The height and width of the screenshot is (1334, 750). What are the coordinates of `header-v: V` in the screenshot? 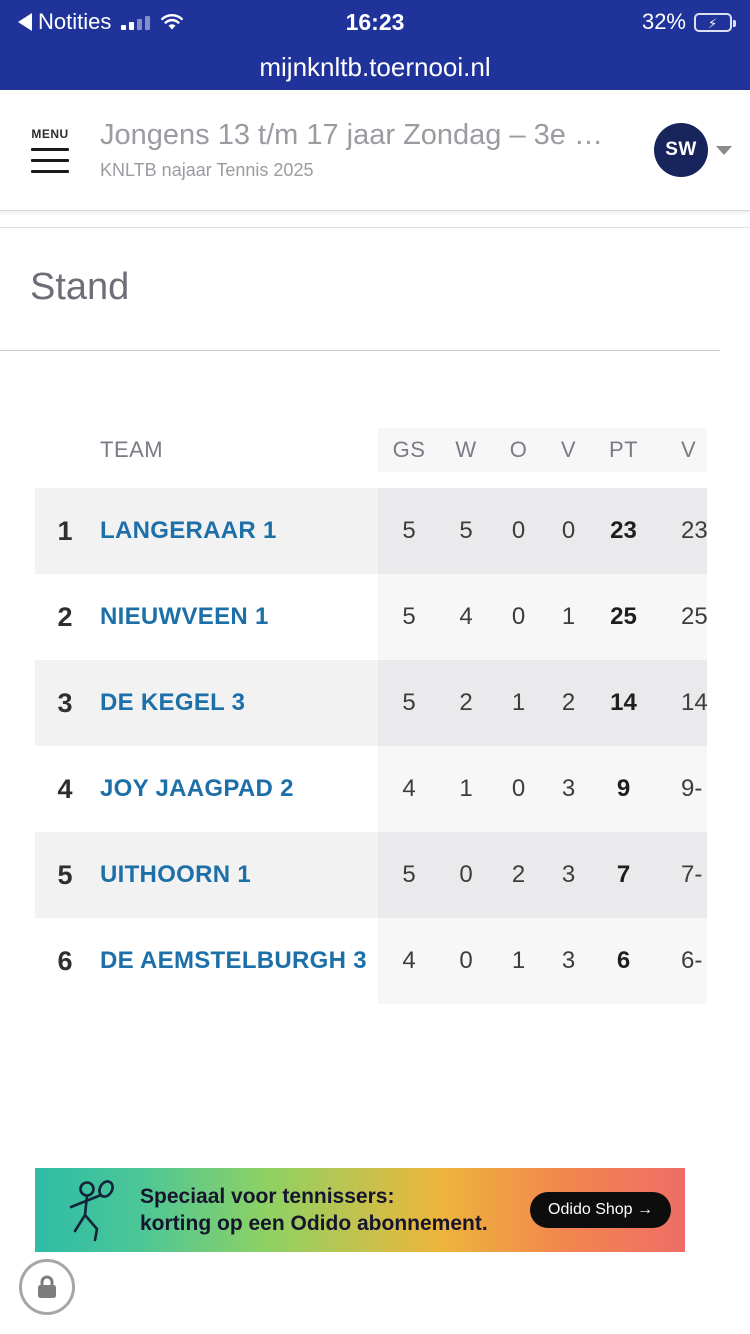 It's located at (568, 450).